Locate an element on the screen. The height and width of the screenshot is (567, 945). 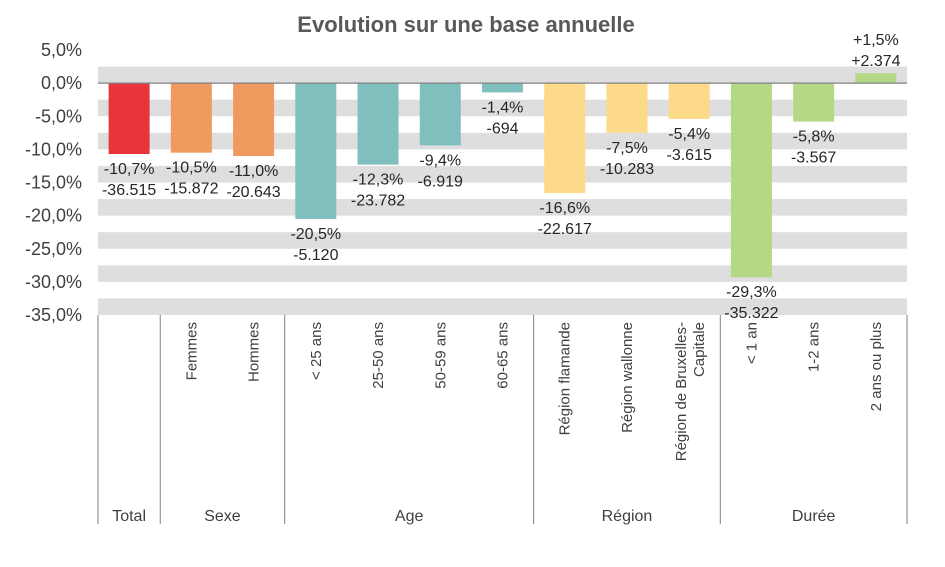
chart-title: Evolution sur une base annuelle is located at coordinates (465, 24).